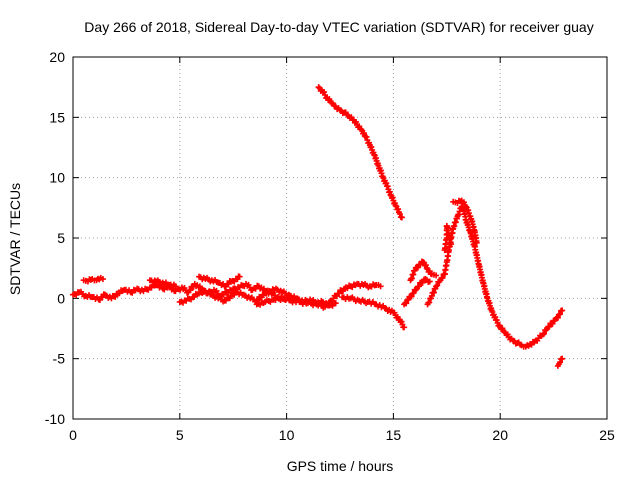 This screenshot has width=640, height=480. I want to click on y-tick-label: -10, so click(55, 419).